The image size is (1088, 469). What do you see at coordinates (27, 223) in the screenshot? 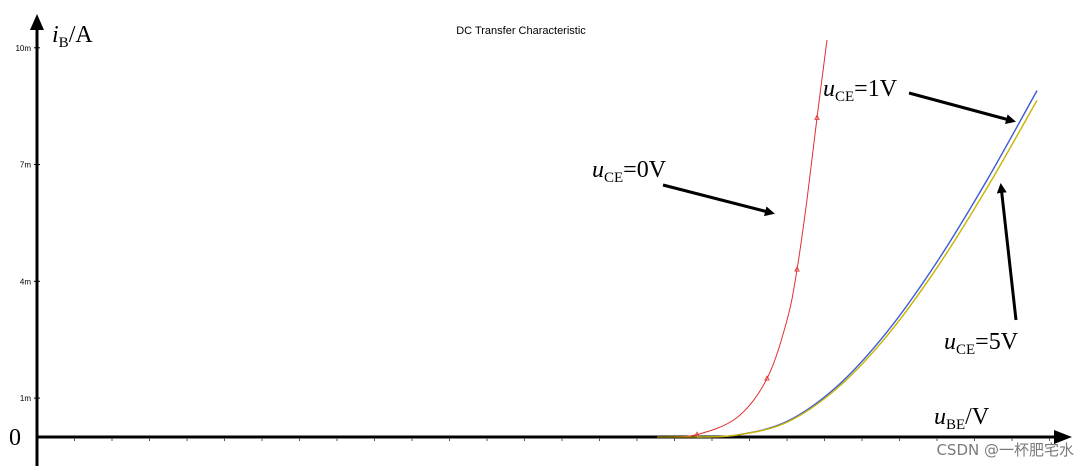
I see `y-ticks: 10m 7m 4m 1m` at bounding box center [27, 223].